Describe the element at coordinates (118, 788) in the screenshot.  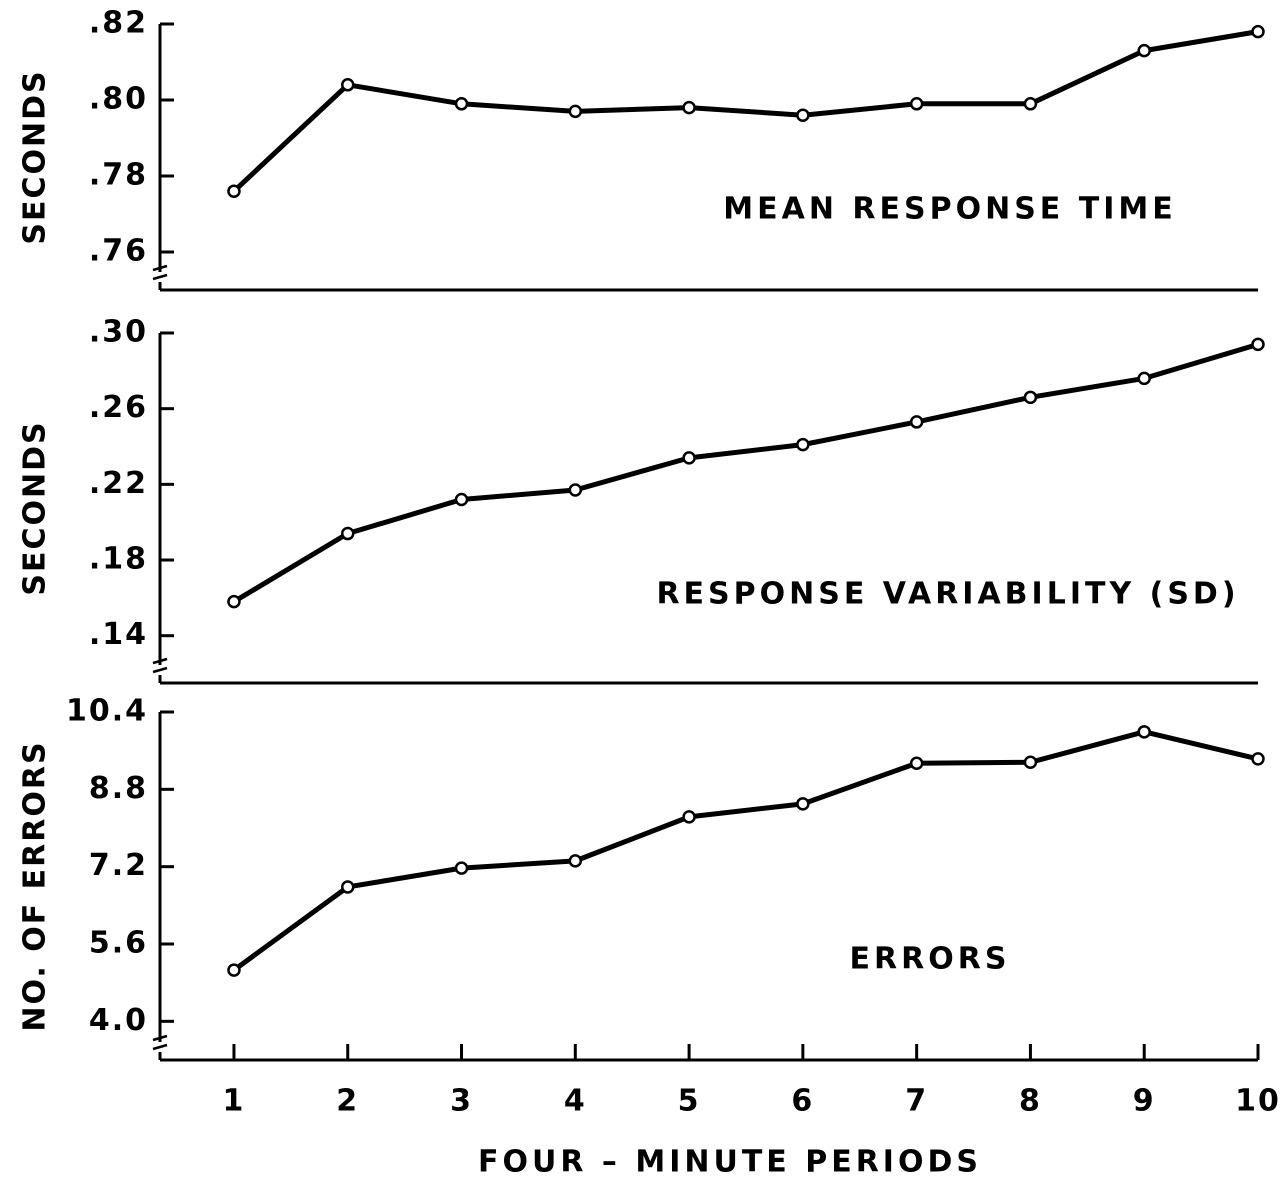
I see `y-tick-label: 8.8` at that location.